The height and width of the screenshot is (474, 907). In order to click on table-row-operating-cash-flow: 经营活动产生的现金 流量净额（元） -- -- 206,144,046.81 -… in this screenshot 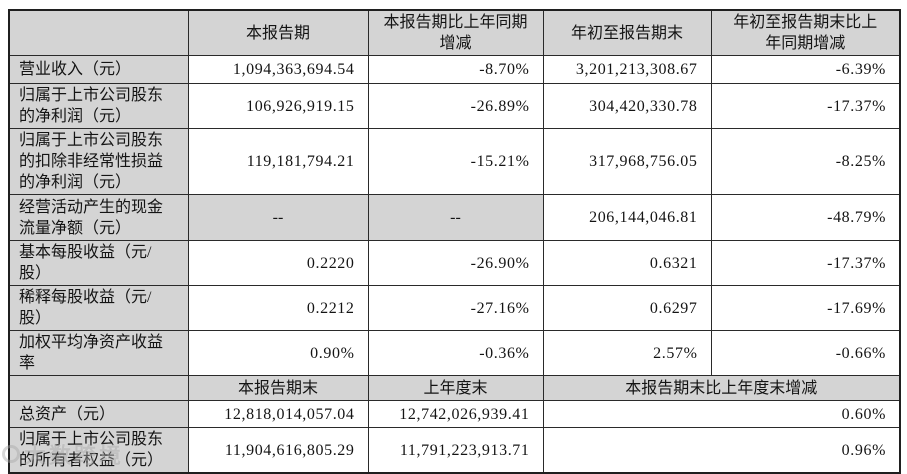, I will do `click(454, 217)`.